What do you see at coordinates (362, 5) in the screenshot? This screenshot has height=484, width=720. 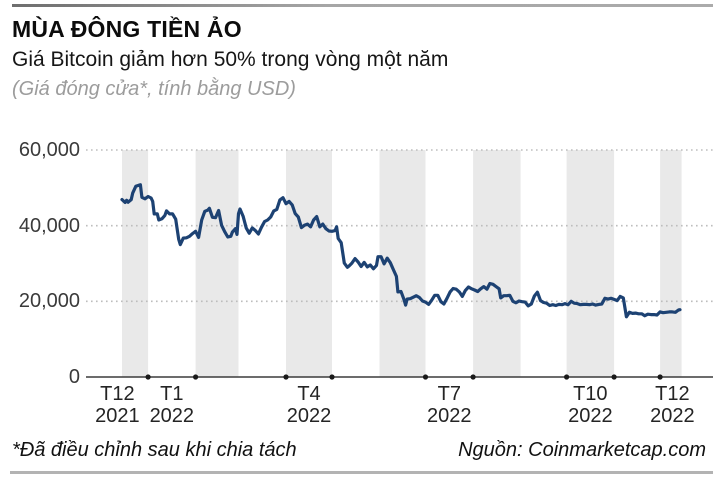 I see `top-divider-rule` at bounding box center [362, 5].